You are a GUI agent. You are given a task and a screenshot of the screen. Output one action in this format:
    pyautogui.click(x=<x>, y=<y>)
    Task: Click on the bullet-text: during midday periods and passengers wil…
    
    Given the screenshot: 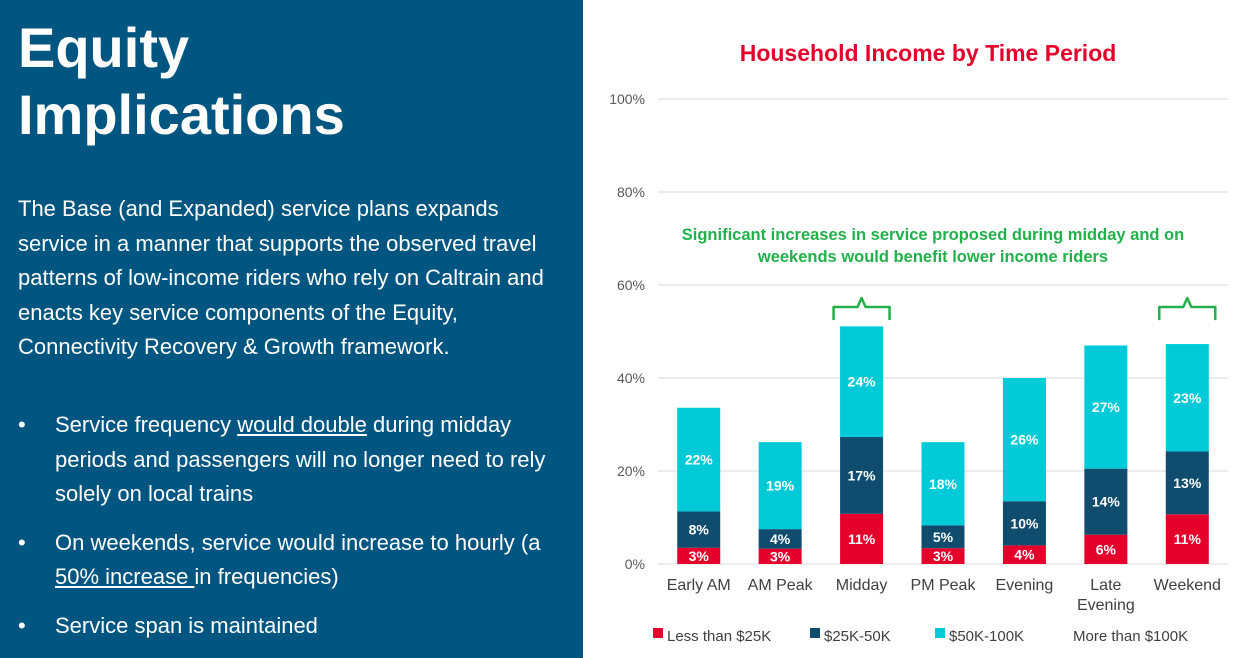 What is the action you would take?
    pyautogui.click(x=300, y=459)
    